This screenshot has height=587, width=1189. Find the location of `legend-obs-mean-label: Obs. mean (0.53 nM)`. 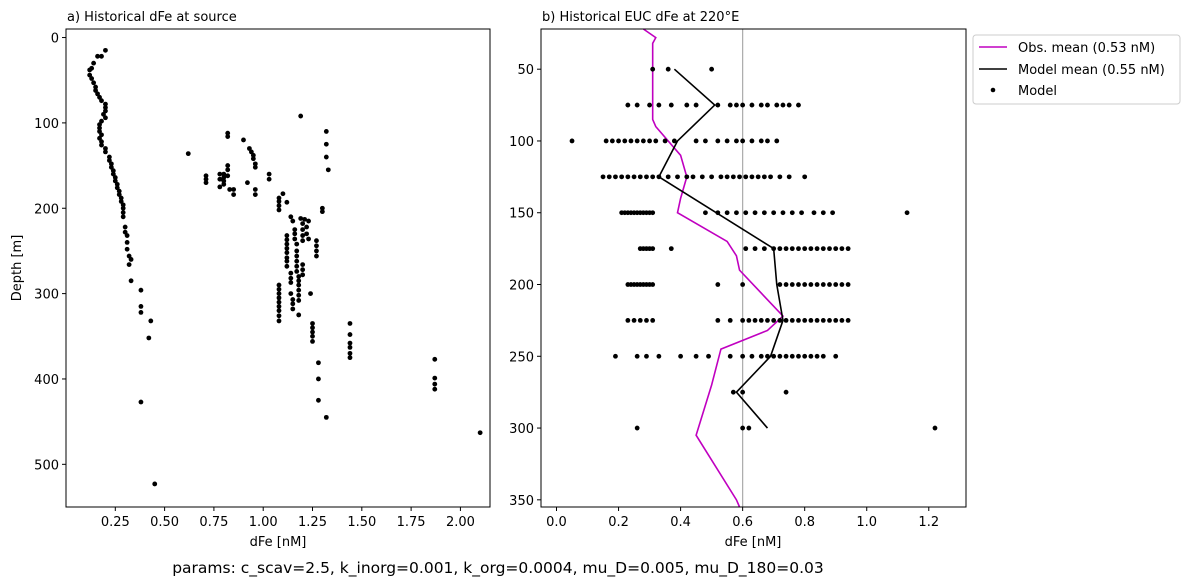

legend-obs-mean-label: Obs. mean (0.53 nM) is located at coordinates (1086, 48).